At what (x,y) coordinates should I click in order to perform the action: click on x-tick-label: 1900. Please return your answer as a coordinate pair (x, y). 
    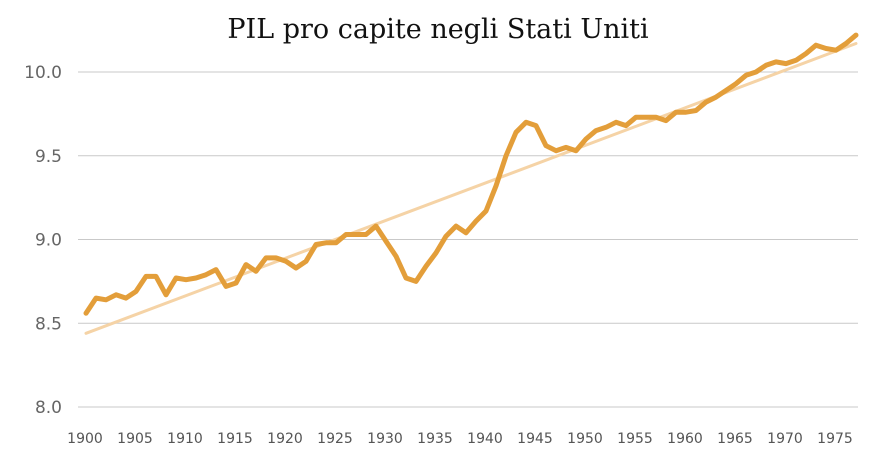
    Looking at the image, I should click on (85, 439).